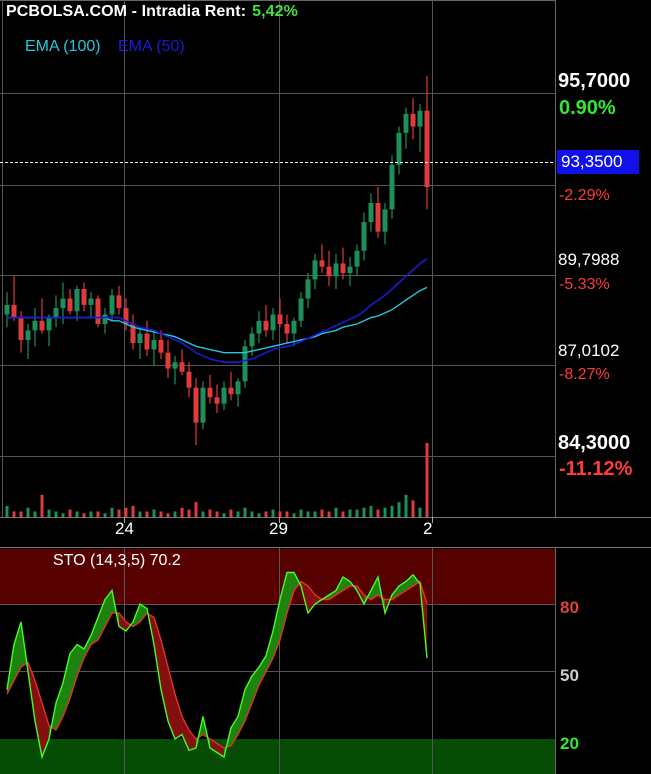  I want to click on current-price-tag: 93,3500, so click(598, 162).